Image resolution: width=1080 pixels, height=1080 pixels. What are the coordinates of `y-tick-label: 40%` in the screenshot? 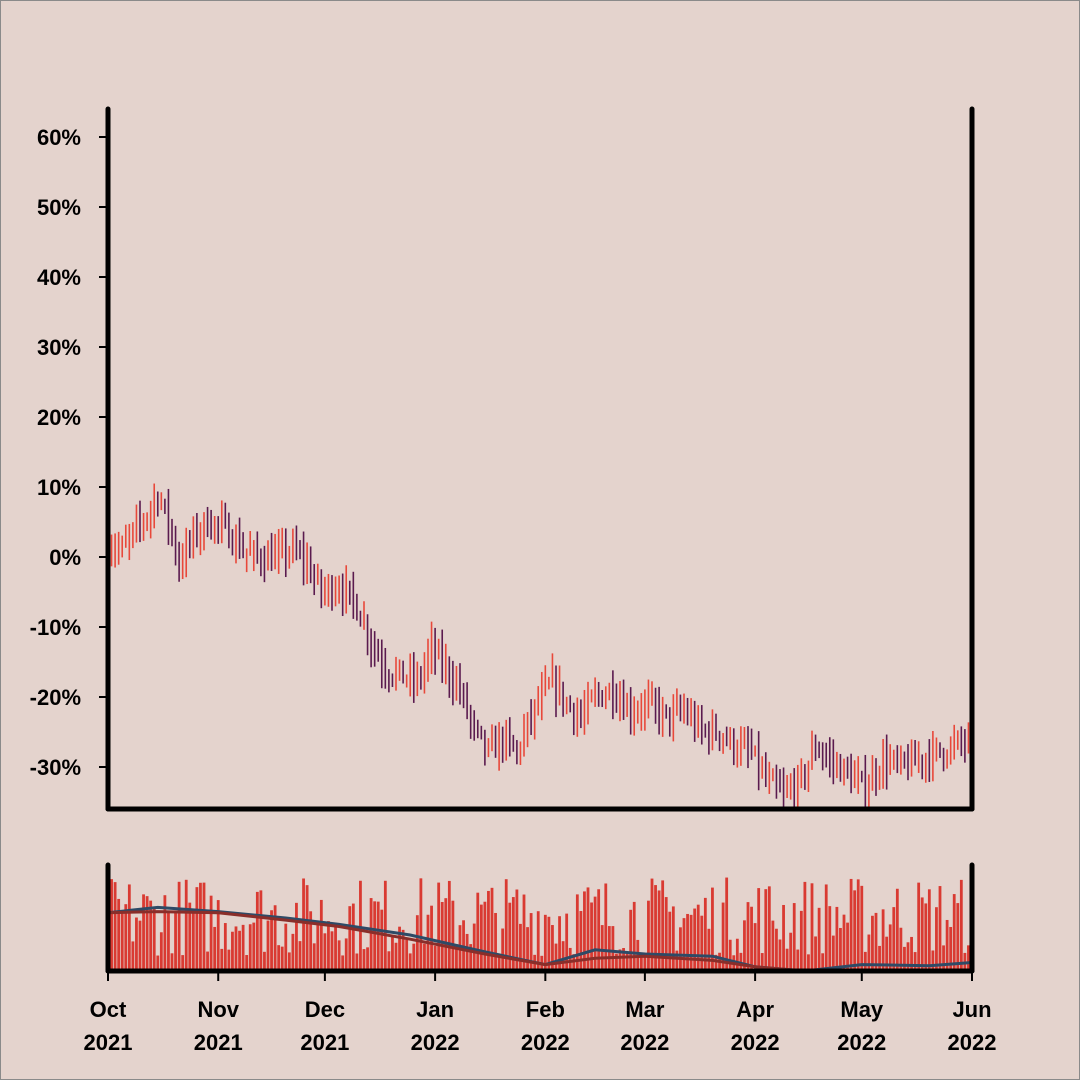 It's located at (59, 277).